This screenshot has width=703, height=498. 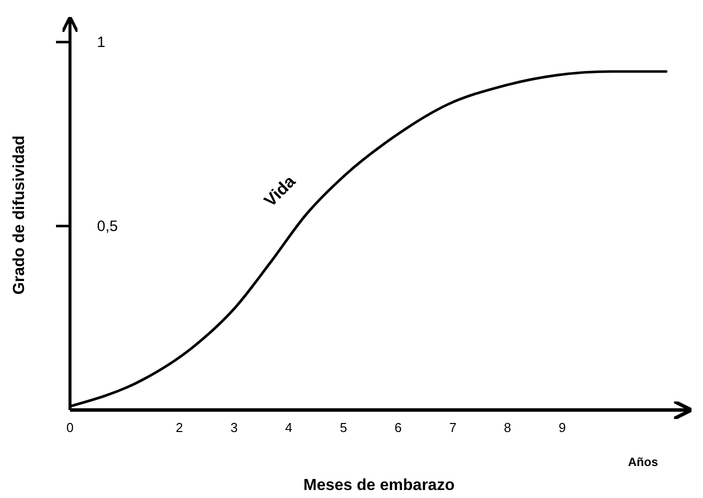 What do you see at coordinates (101, 43) in the screenshot?
I see `y-tick-label: 1` at bounding box center [101, 43].